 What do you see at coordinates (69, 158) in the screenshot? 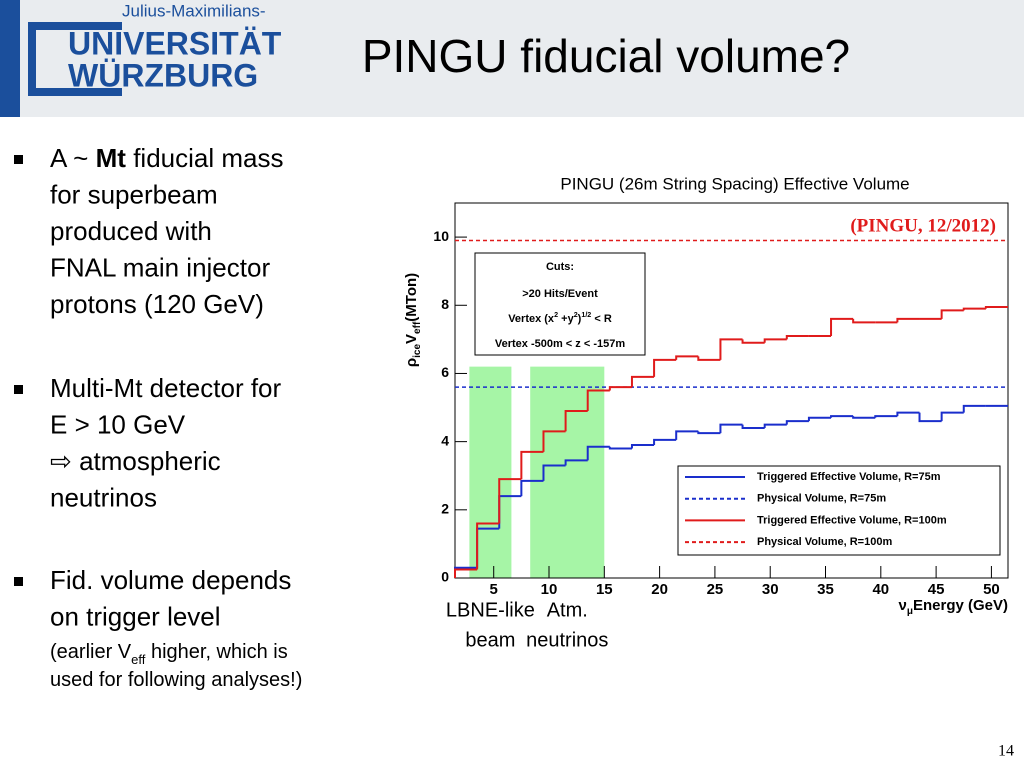
I see `text-run: A ~` at bounding box center [69, 158].